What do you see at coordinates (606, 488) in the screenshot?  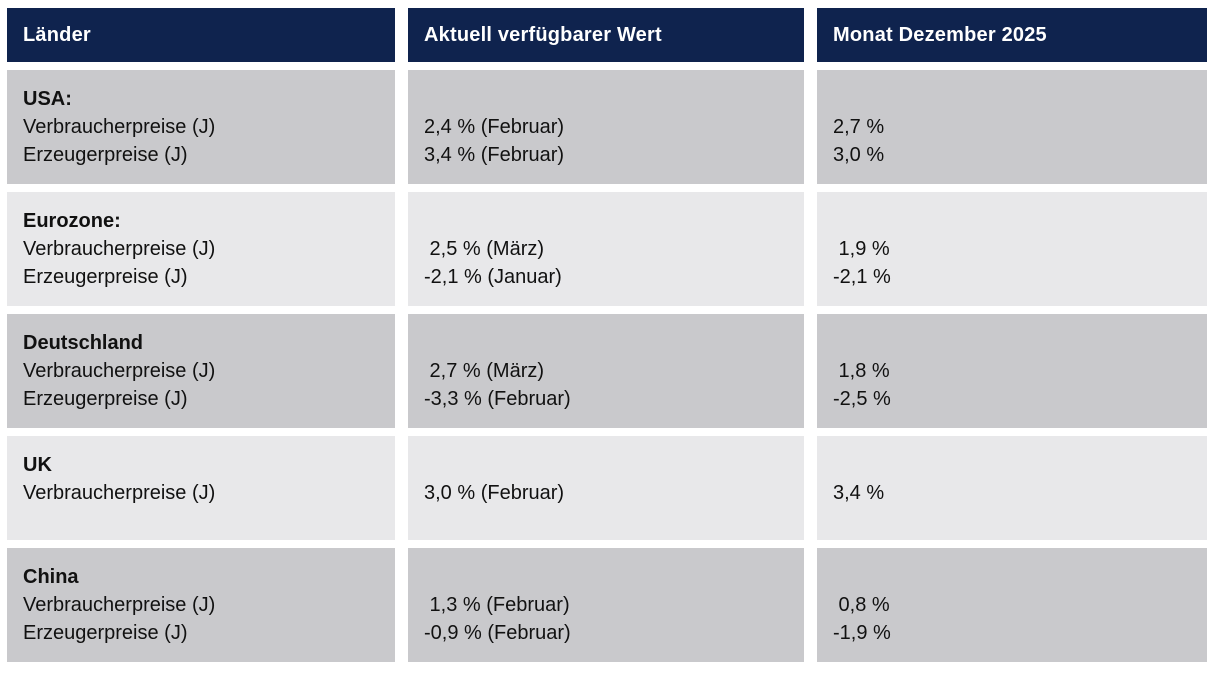 I see `cell-current-value: 3,0 % (Februar)` at bounding box center [606, 488].